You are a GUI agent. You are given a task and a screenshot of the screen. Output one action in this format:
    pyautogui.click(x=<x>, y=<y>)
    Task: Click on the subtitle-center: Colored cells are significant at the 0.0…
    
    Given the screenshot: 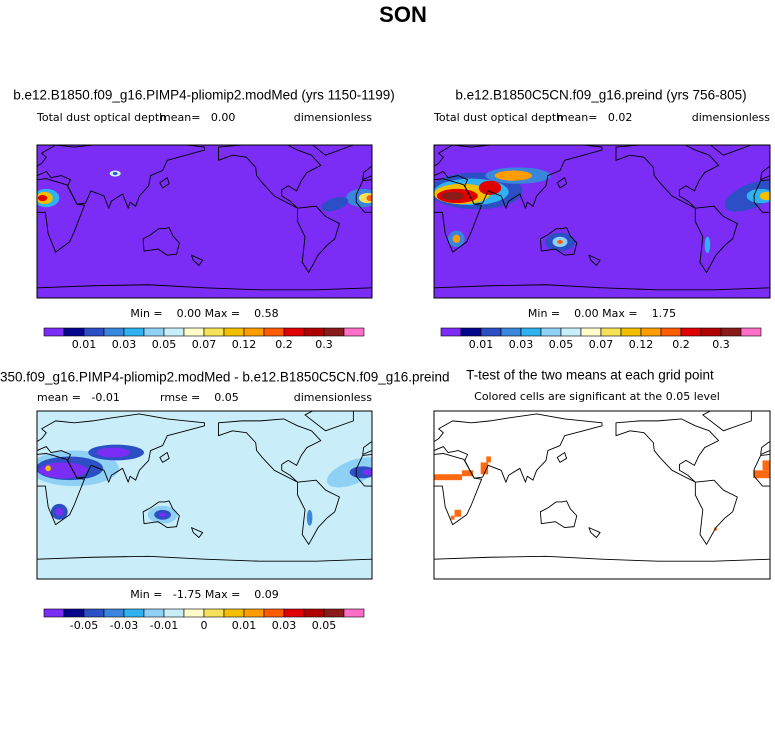 What is the action you would take?
    pyautogui.click(x=597, y=396)
    